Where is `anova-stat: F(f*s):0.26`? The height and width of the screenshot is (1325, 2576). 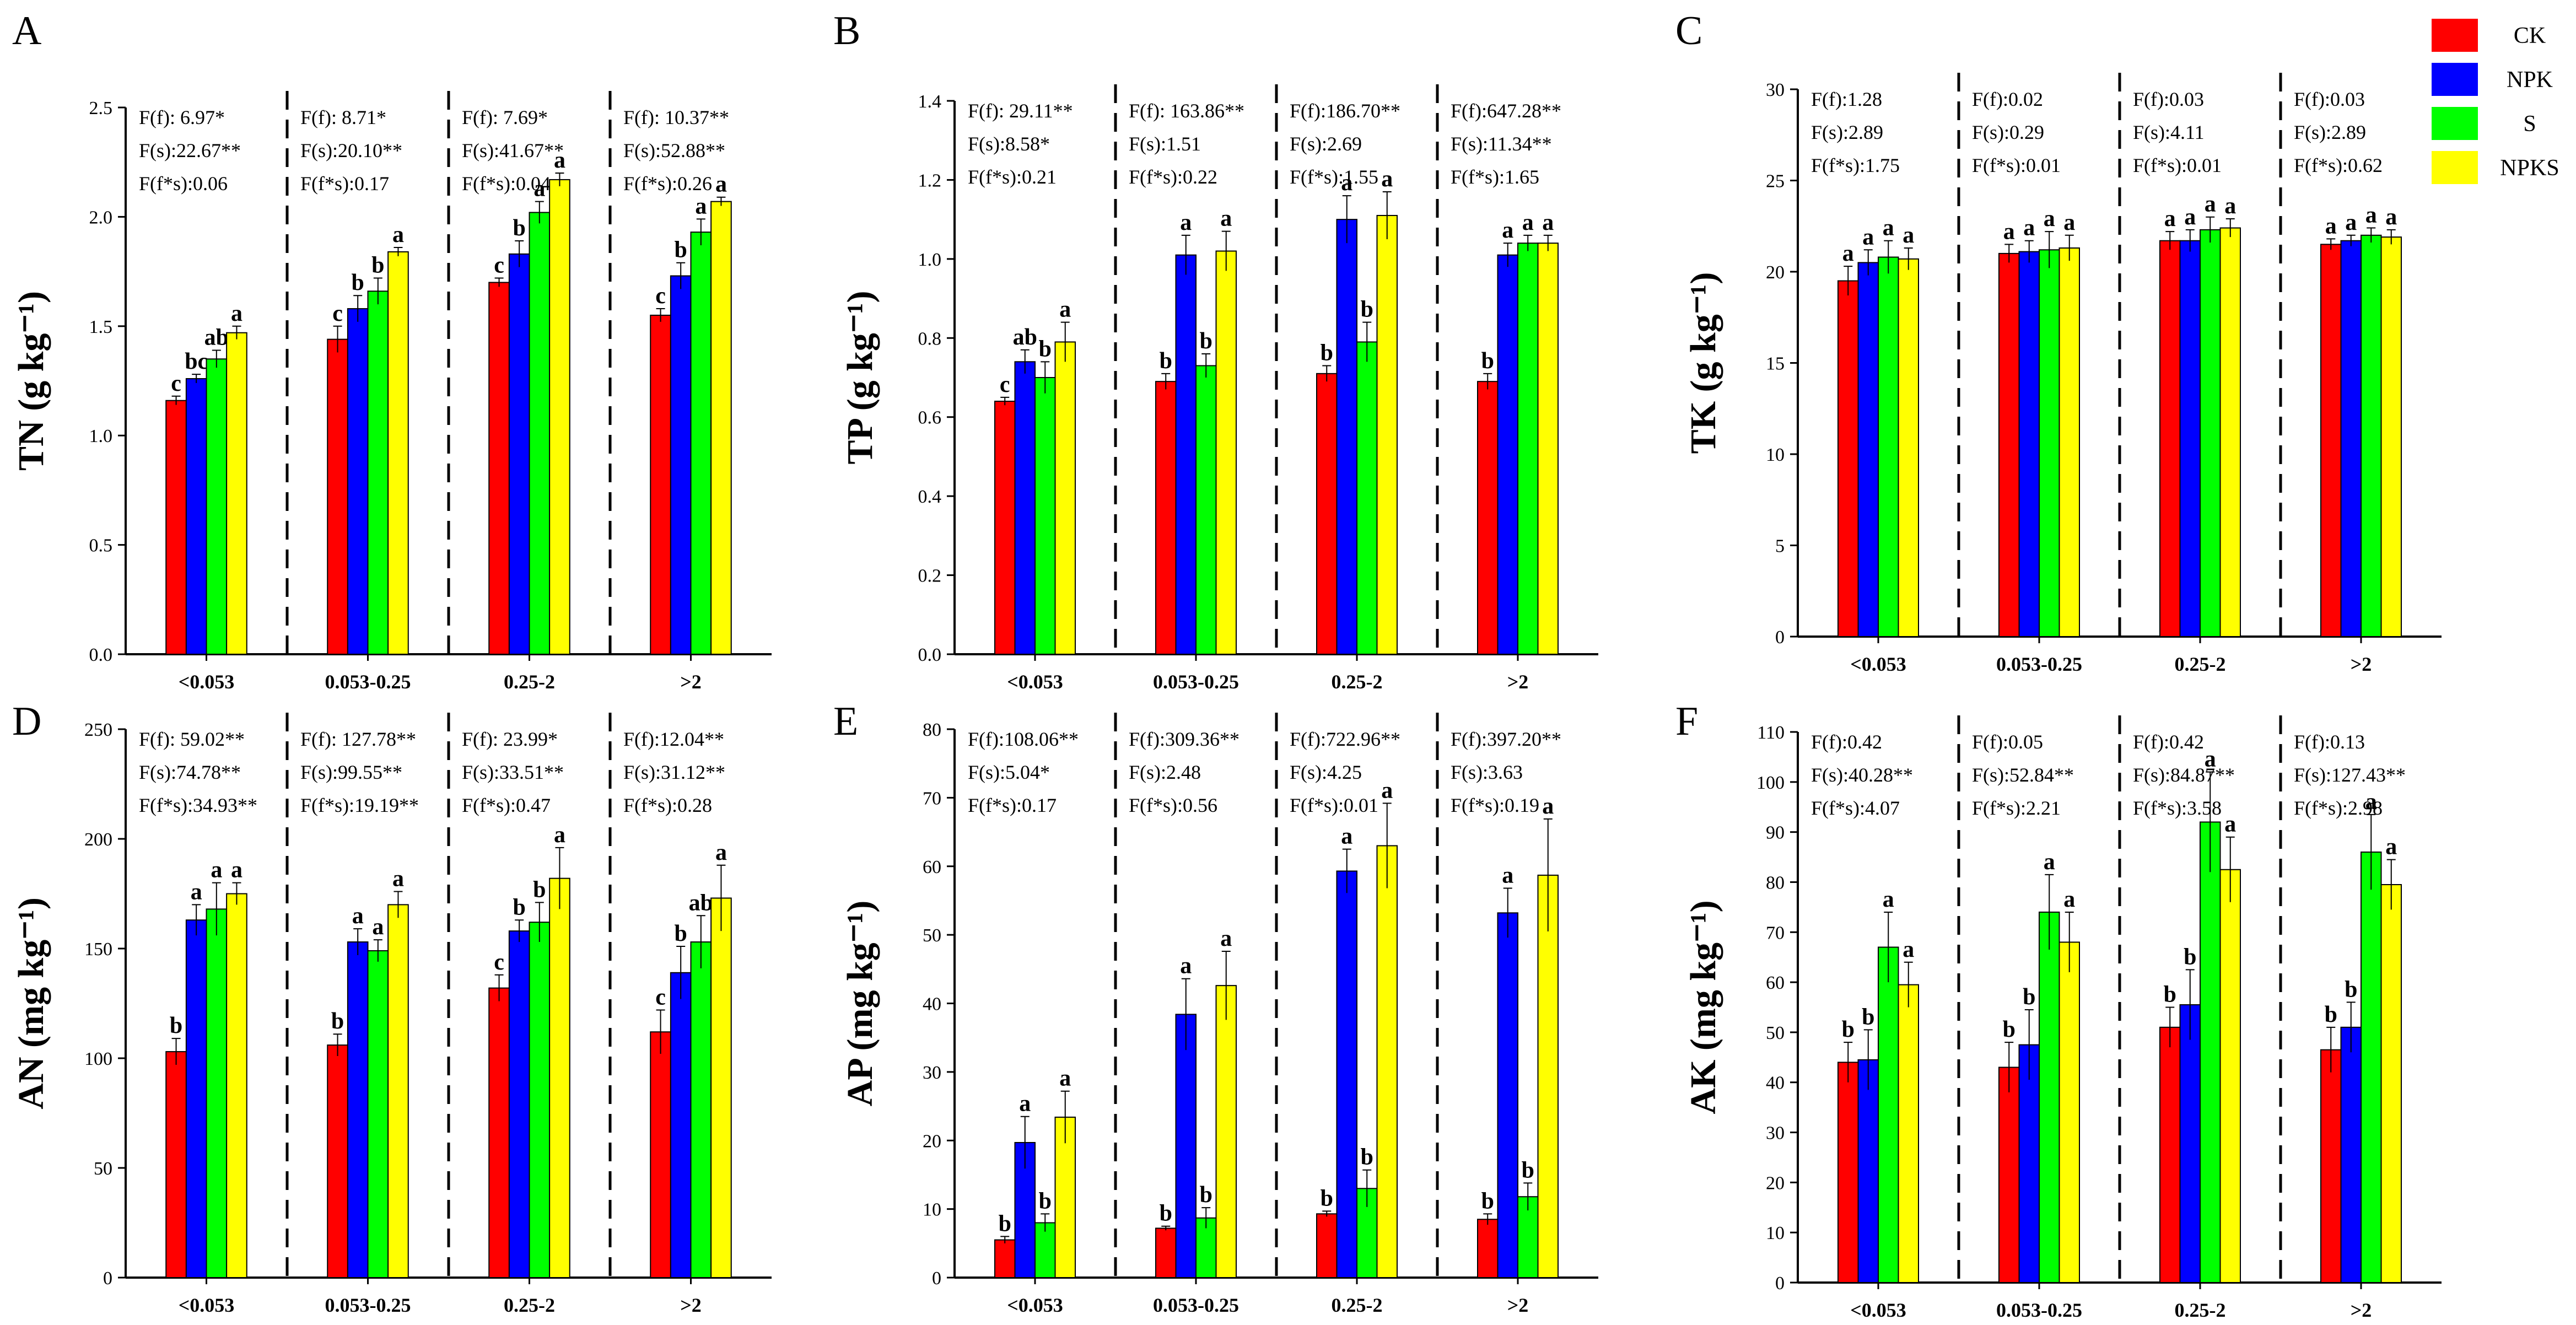
anova-stat: F(f*s):0.26 is located at coordinates (668, 184).